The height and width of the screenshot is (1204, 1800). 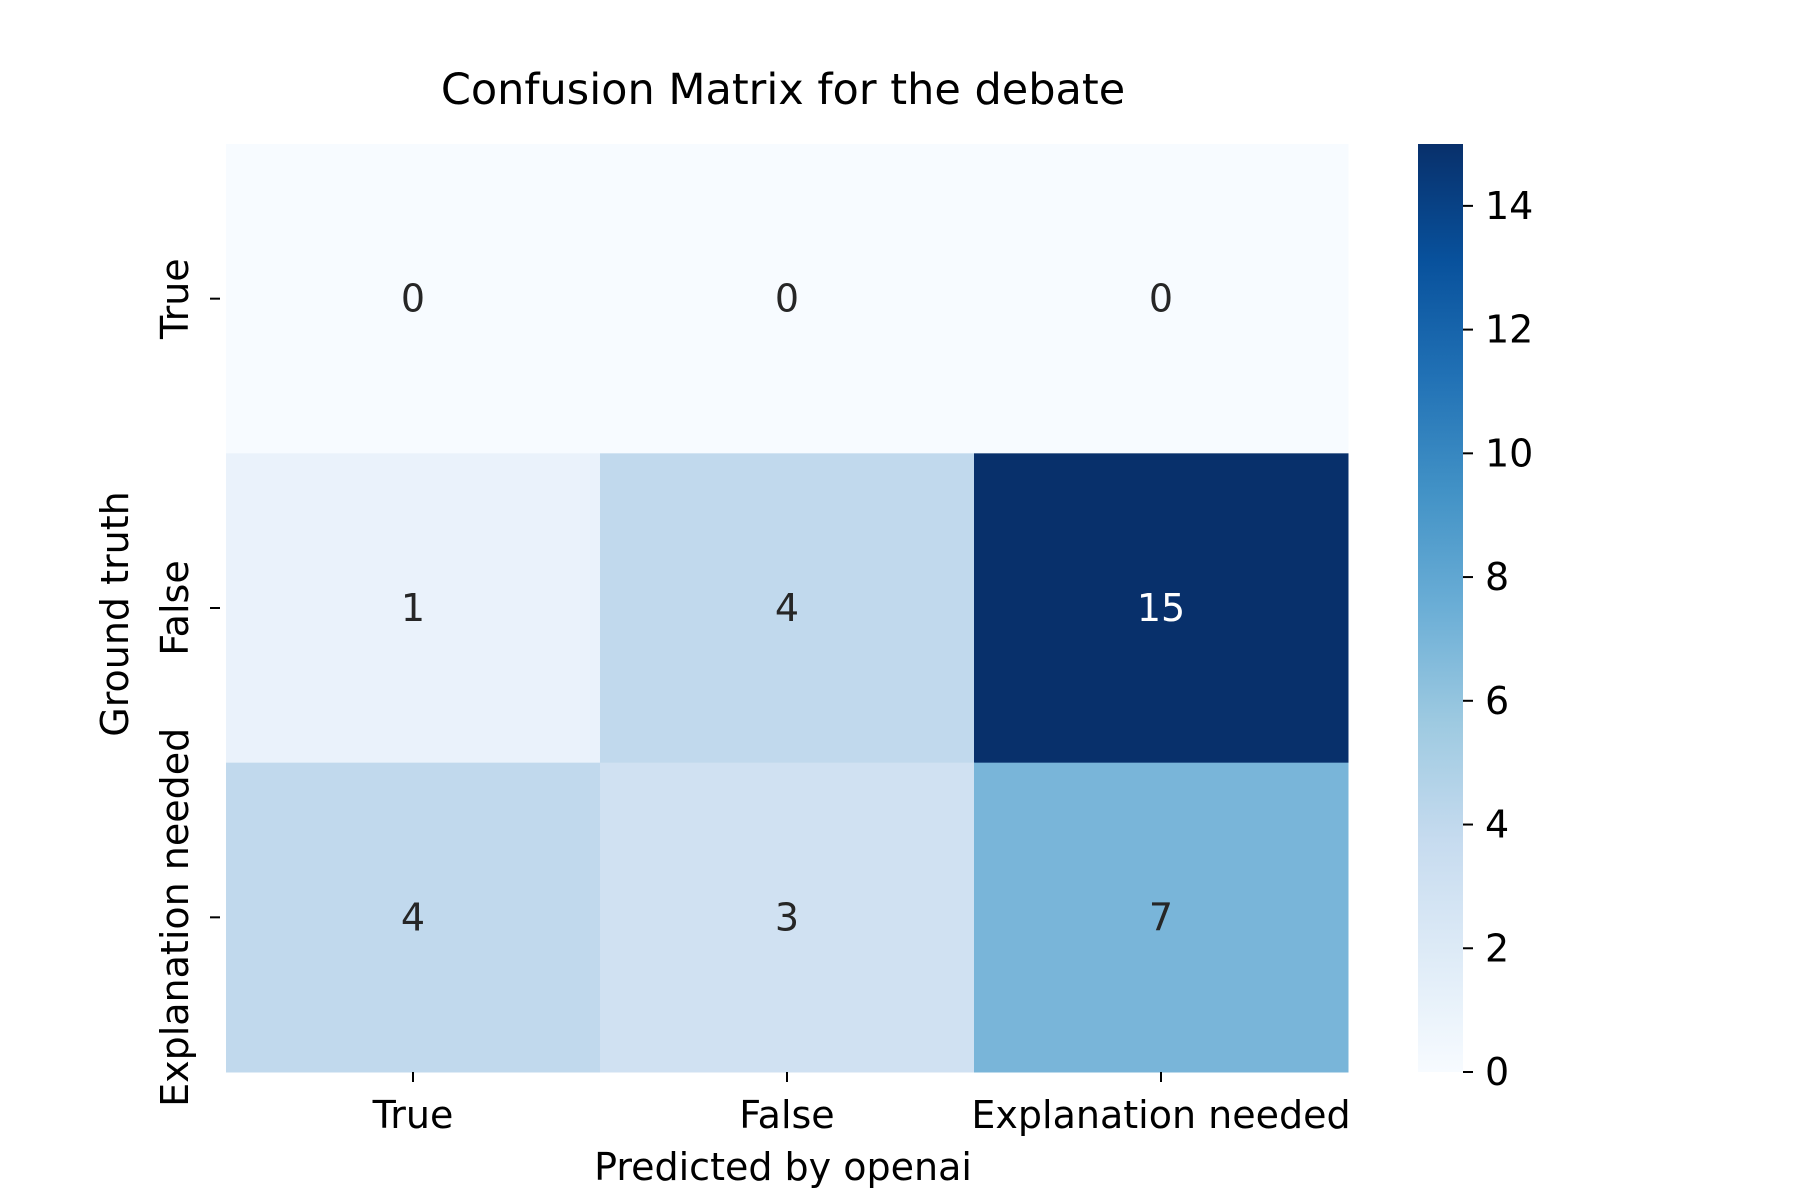 What do you see at coordinates (1440, 608) in the screenshot?
I see `colorbar` at bounding box center [1440, 608].